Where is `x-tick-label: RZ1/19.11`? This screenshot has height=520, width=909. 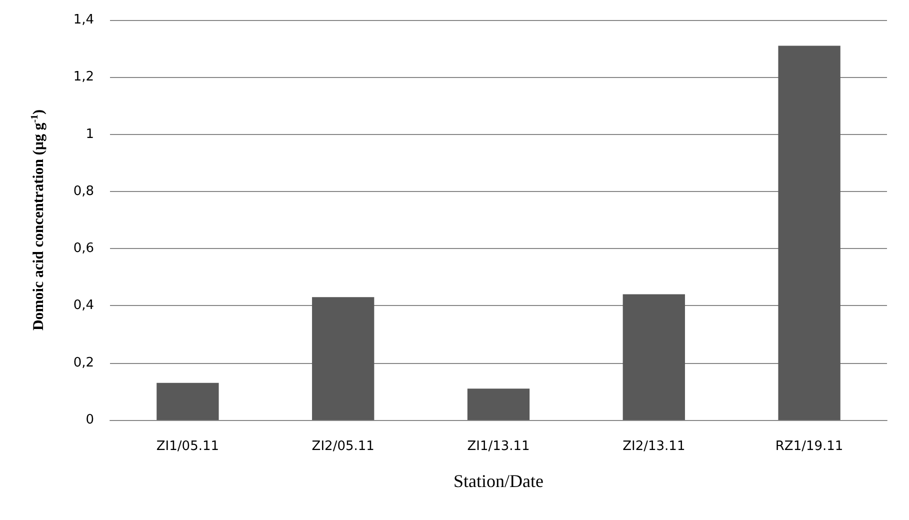
x-tick-label: RZ1/19.11 is located at coordinates (809, 446).